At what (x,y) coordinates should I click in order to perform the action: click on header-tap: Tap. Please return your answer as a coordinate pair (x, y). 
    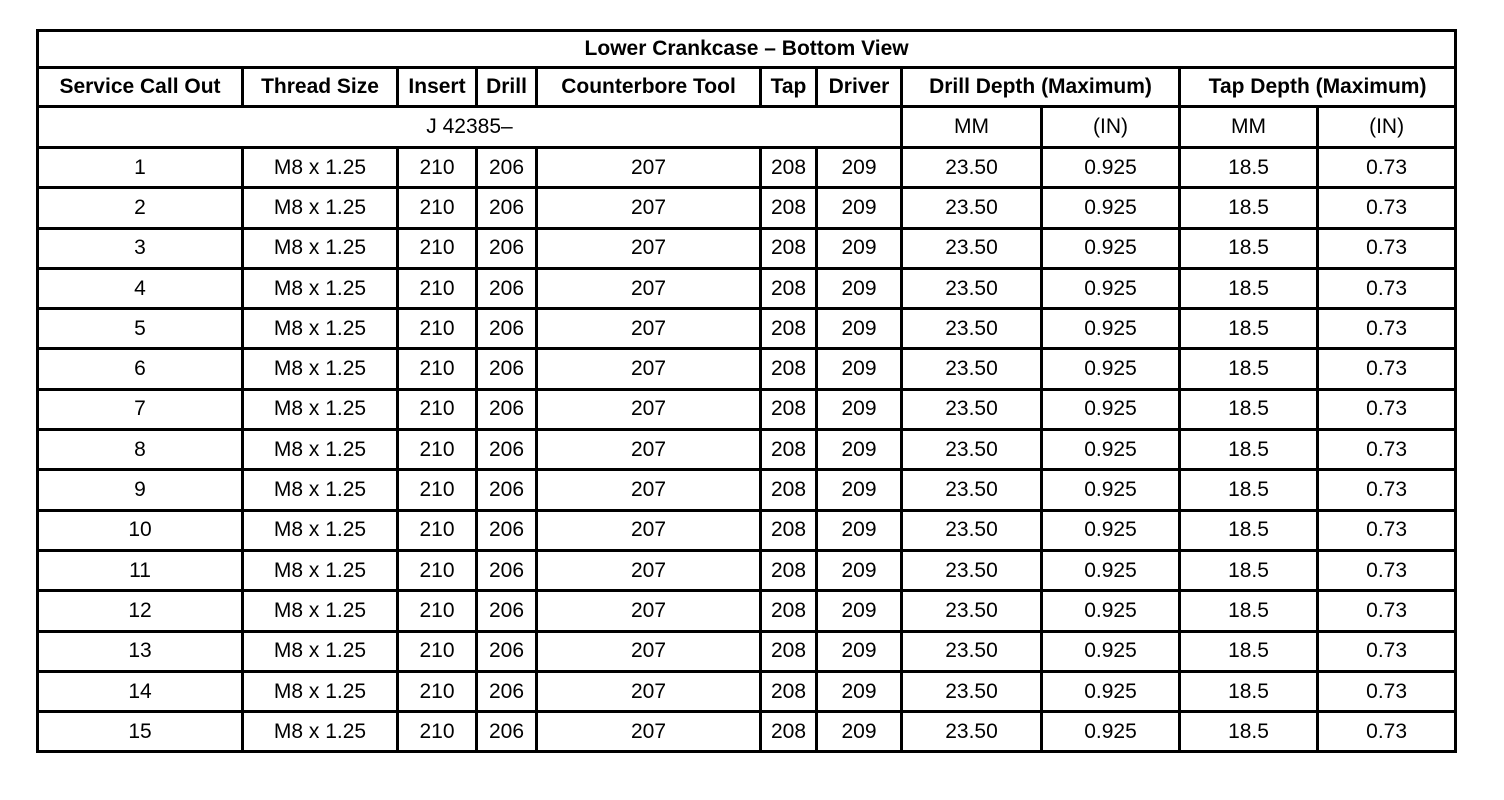
    Looking at the image, I should click on (788, 87).